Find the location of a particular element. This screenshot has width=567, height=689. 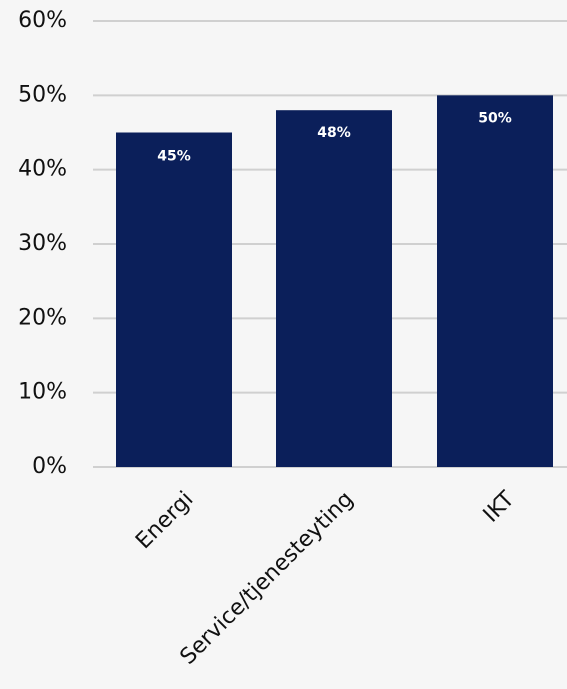

y-tick-label: 30% is located at coordinates (42, 243).